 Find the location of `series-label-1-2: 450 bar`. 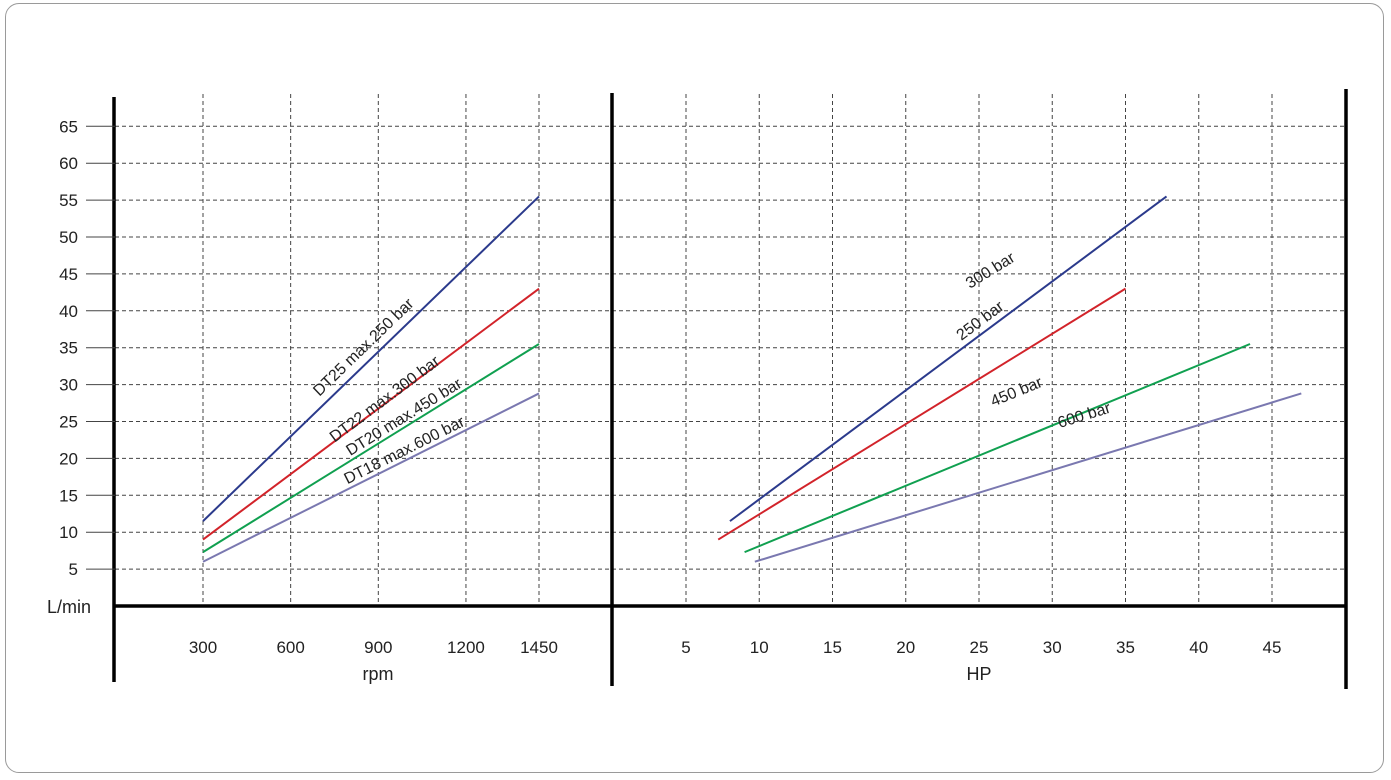

series-label-1-2: 450 bar is located at coordinates (1016, 392).